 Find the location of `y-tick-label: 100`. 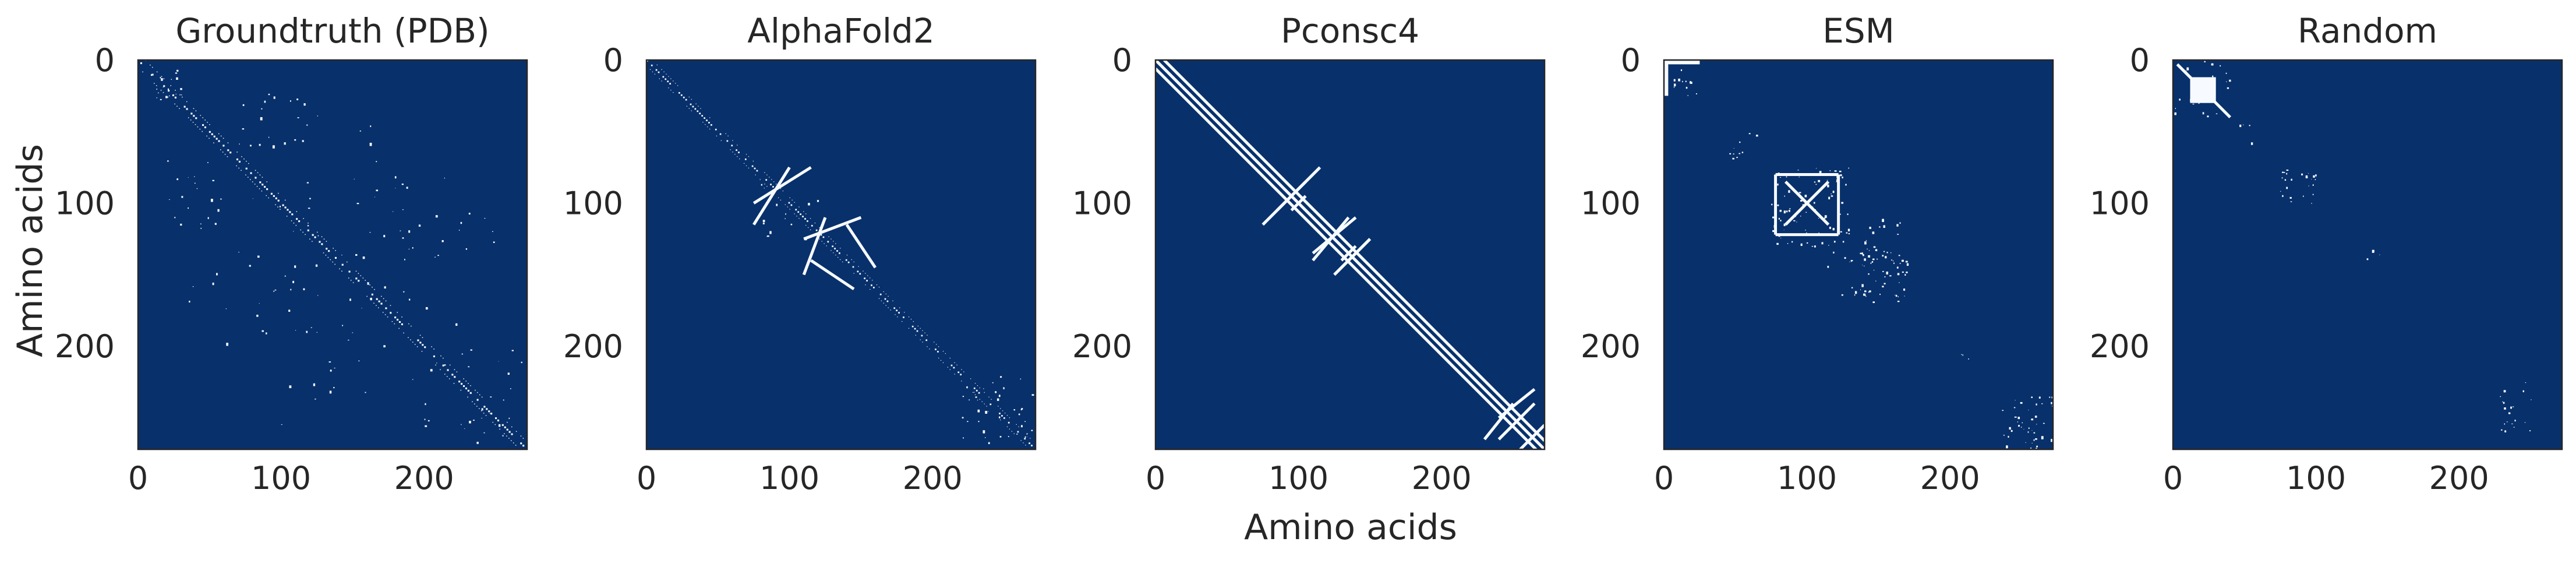

y-tick-label: 100 is located at coordinates (1611, 203).